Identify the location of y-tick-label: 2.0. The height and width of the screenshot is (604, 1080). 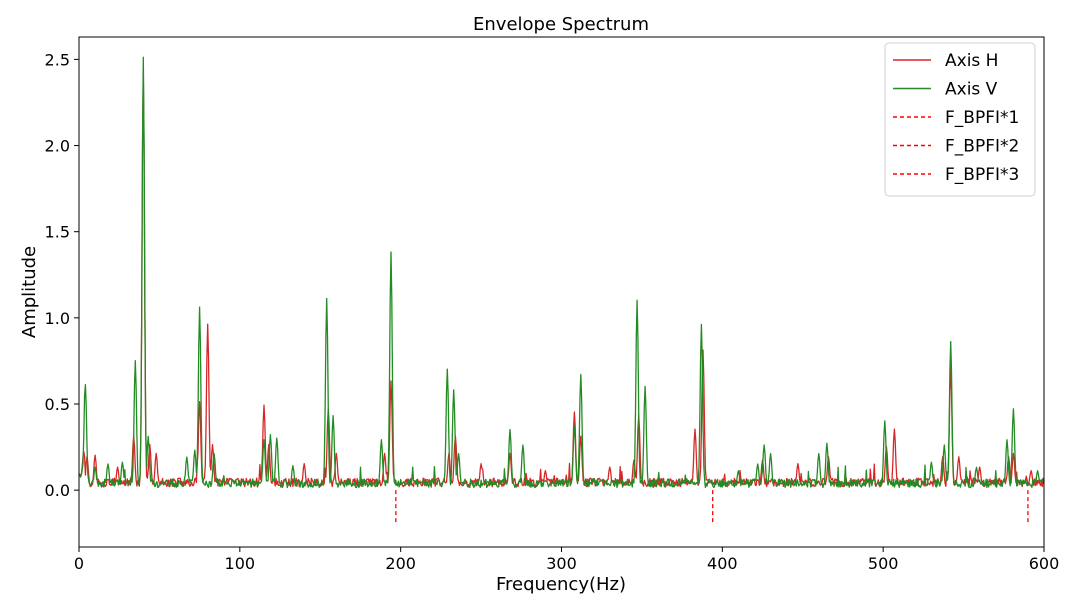
(57, 146).